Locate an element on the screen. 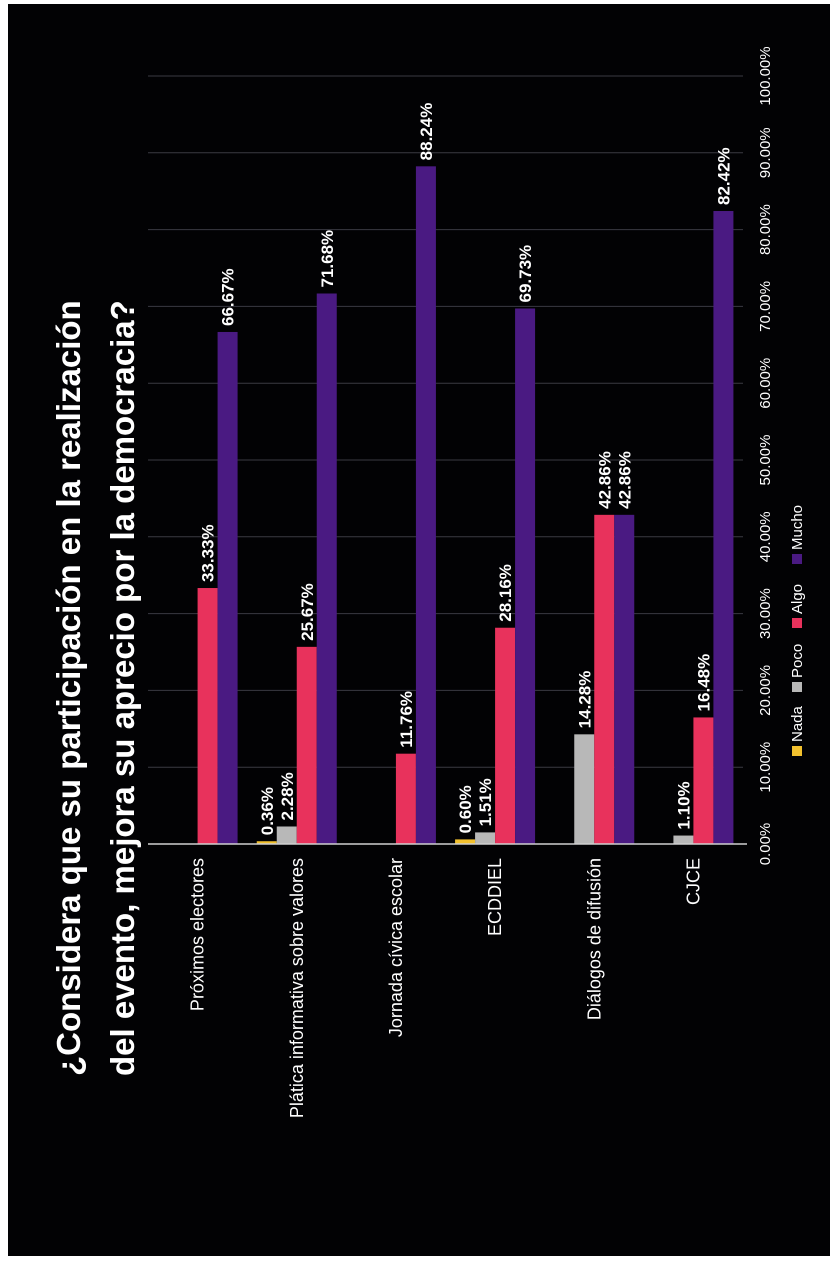 The image size is (836, 1262). x-tick-label: 20.00% is located at coordinates (765, 690).